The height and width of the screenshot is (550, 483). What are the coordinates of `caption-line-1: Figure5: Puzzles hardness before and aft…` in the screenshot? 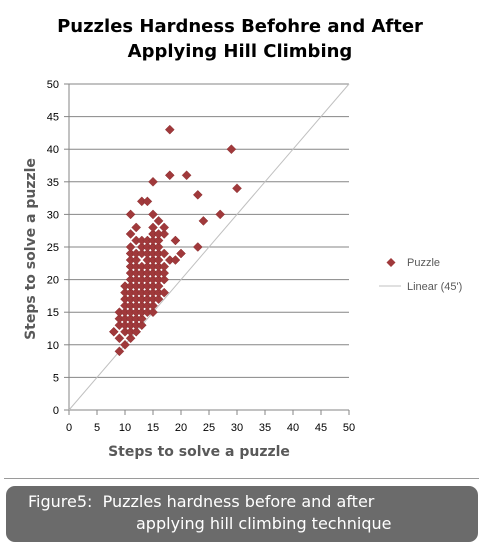 It's located at (201, 501).